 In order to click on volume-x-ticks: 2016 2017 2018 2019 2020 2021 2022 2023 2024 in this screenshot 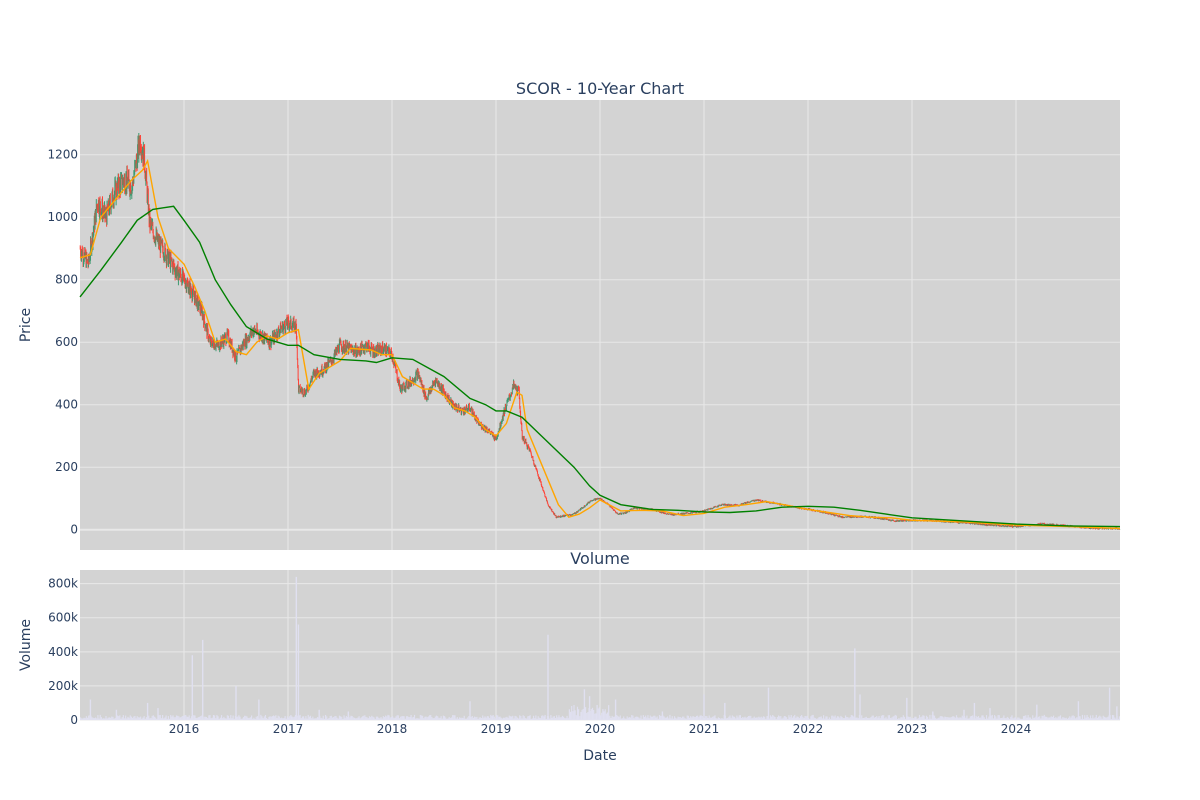, I will do `click(600, 729)`.